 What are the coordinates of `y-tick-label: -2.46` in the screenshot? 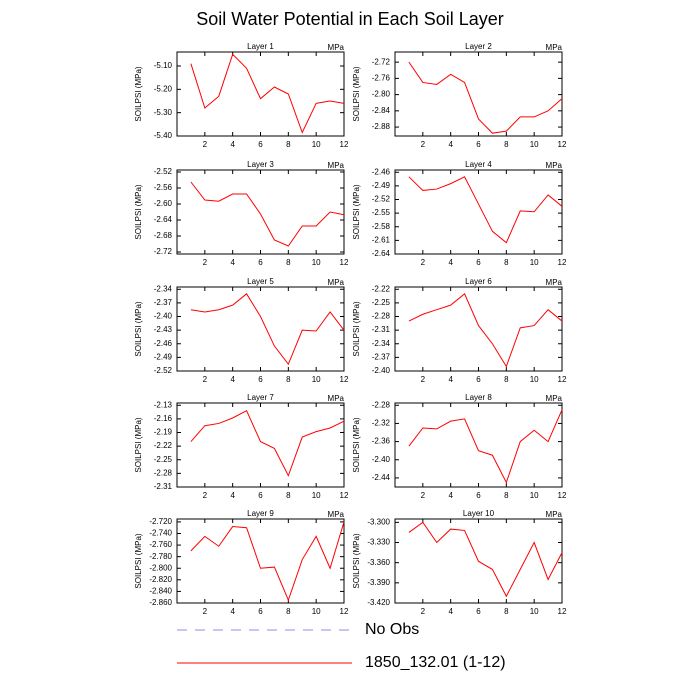 It's located at (381, 171).